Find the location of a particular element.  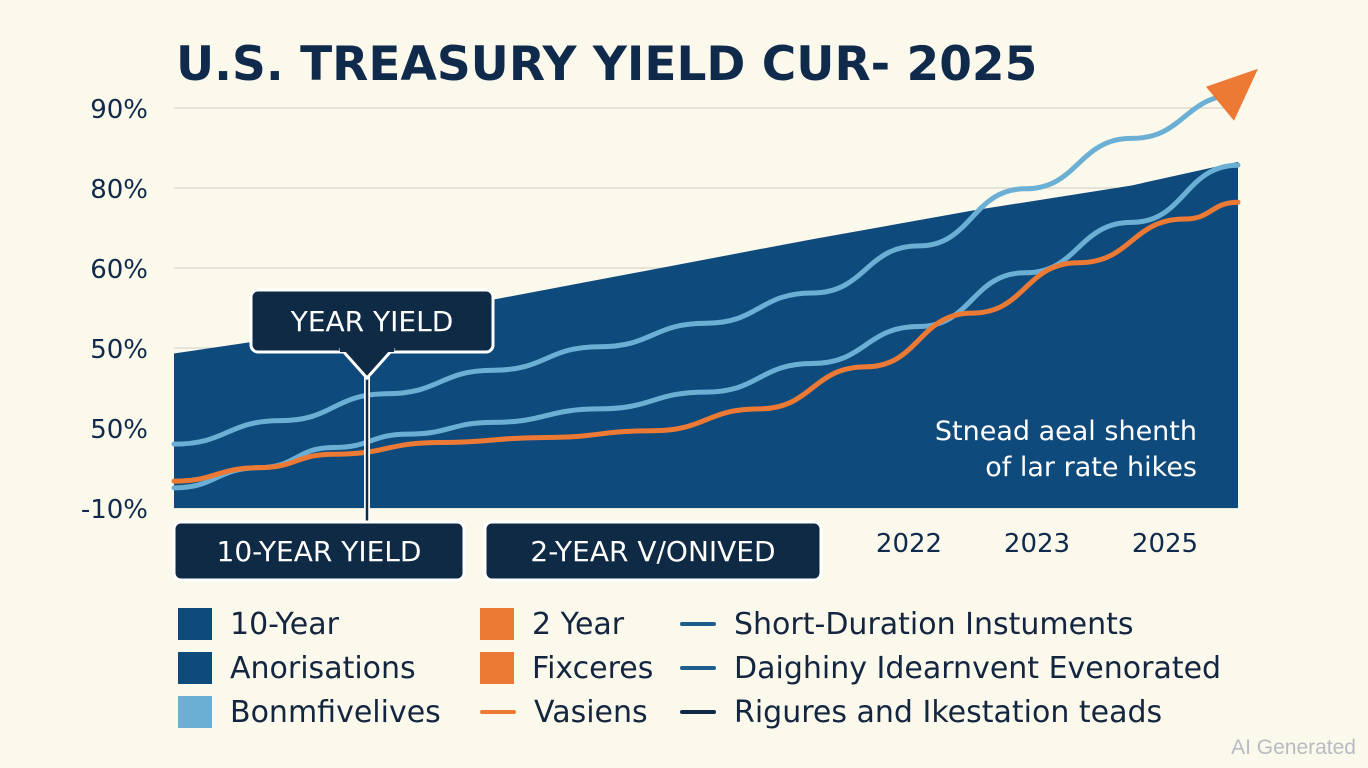

legend-item: Vasiens is located at coordinates (564, 712).